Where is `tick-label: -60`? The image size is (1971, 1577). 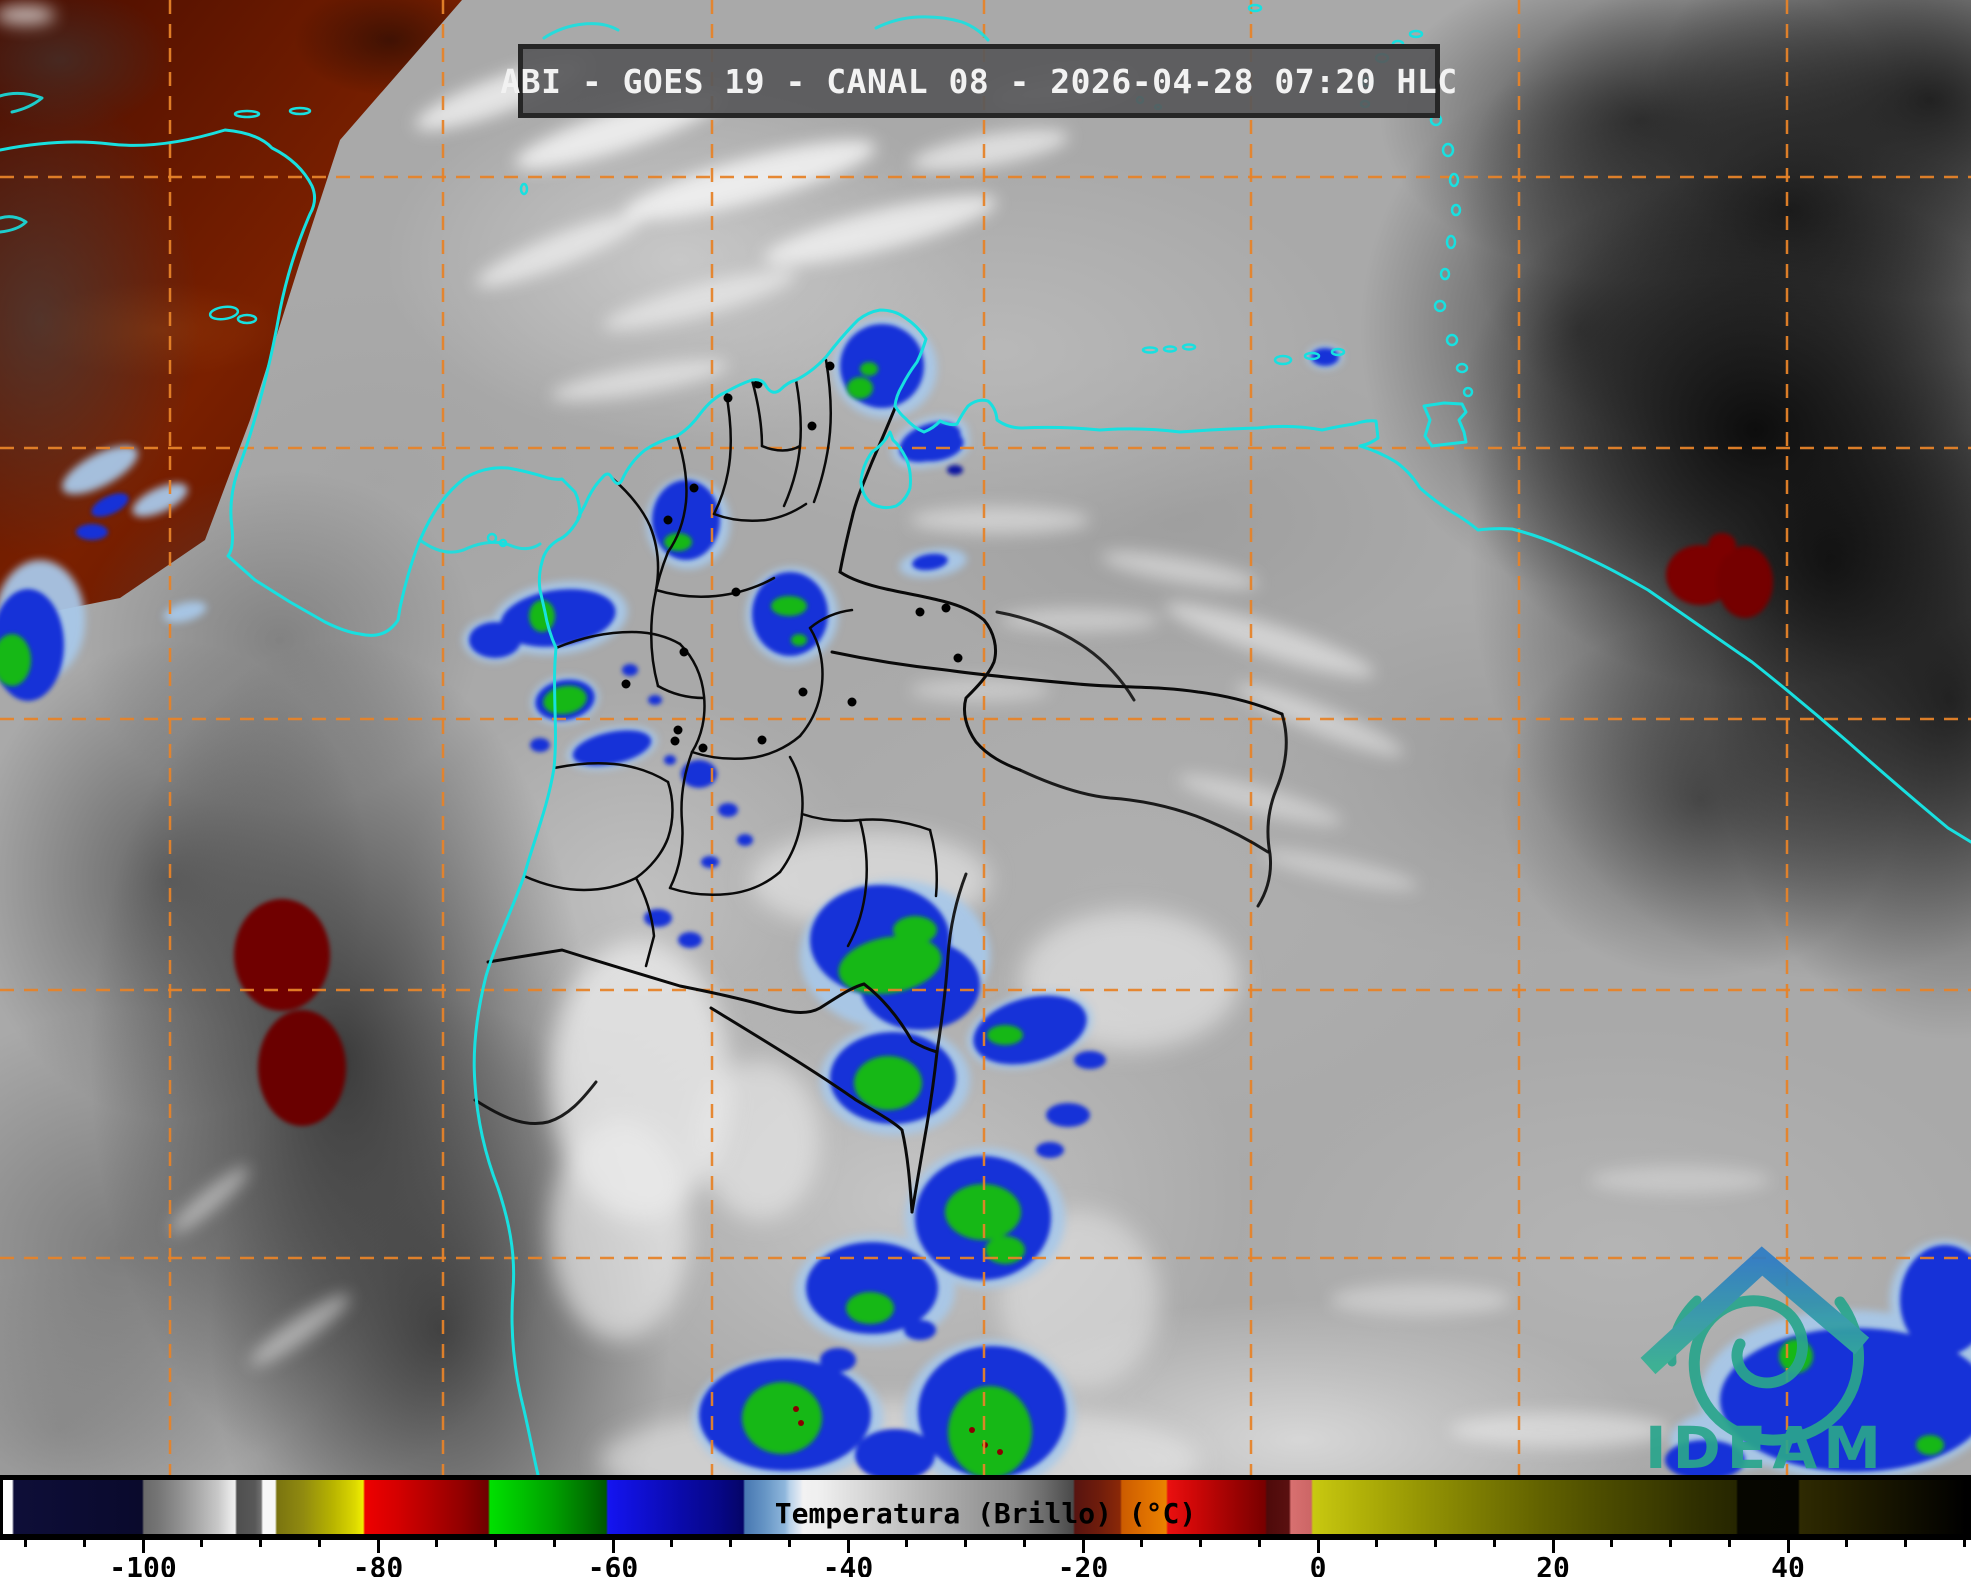 tick-label: -60 is located at coordinates (613, 1564).